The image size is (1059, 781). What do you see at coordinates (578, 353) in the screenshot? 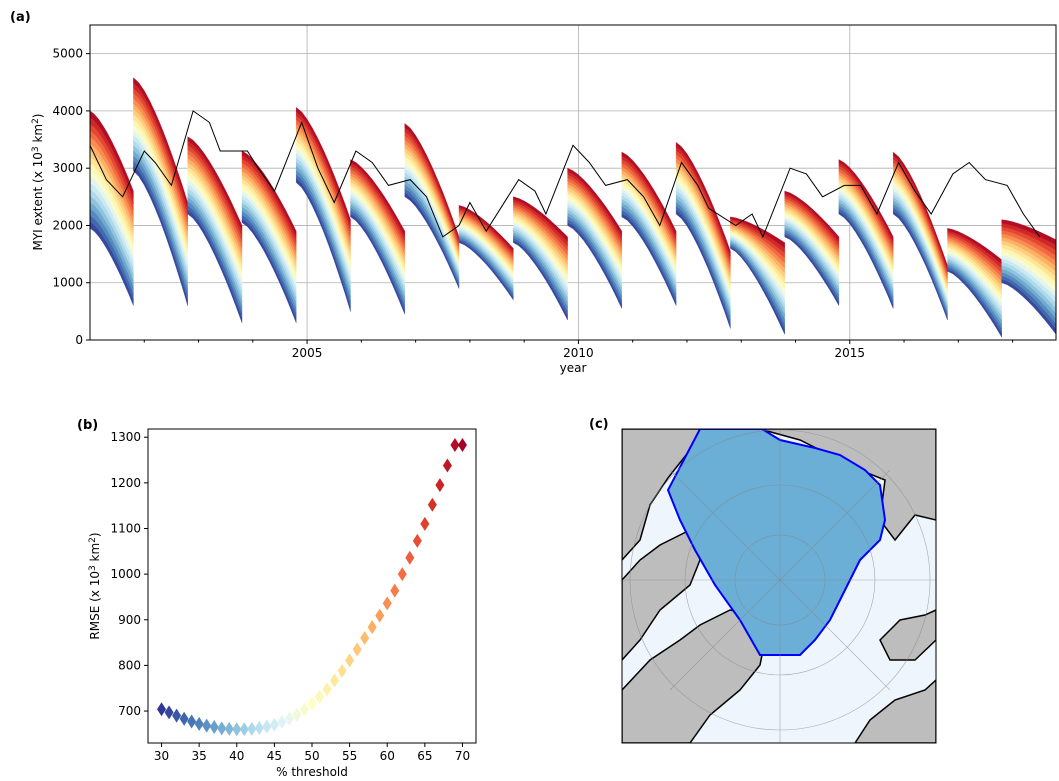
I see `panel-a-xtick-label: 2010` at bounding box center [578, 353].